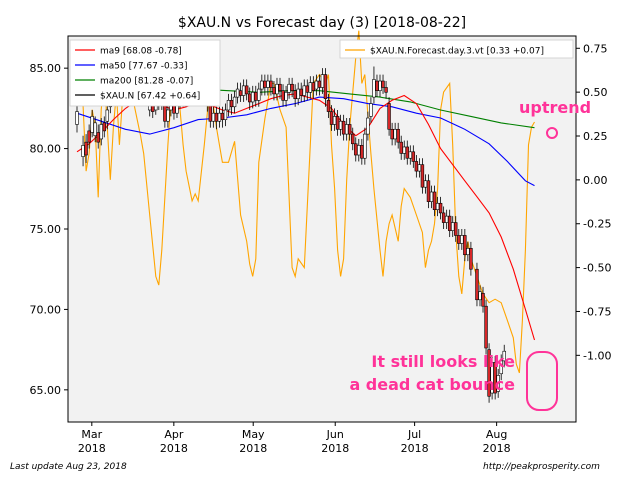  I want to click on right-legend: $XAU.N.Forecast.day.3.vt [0.33 +0.07], so click(456, 49).